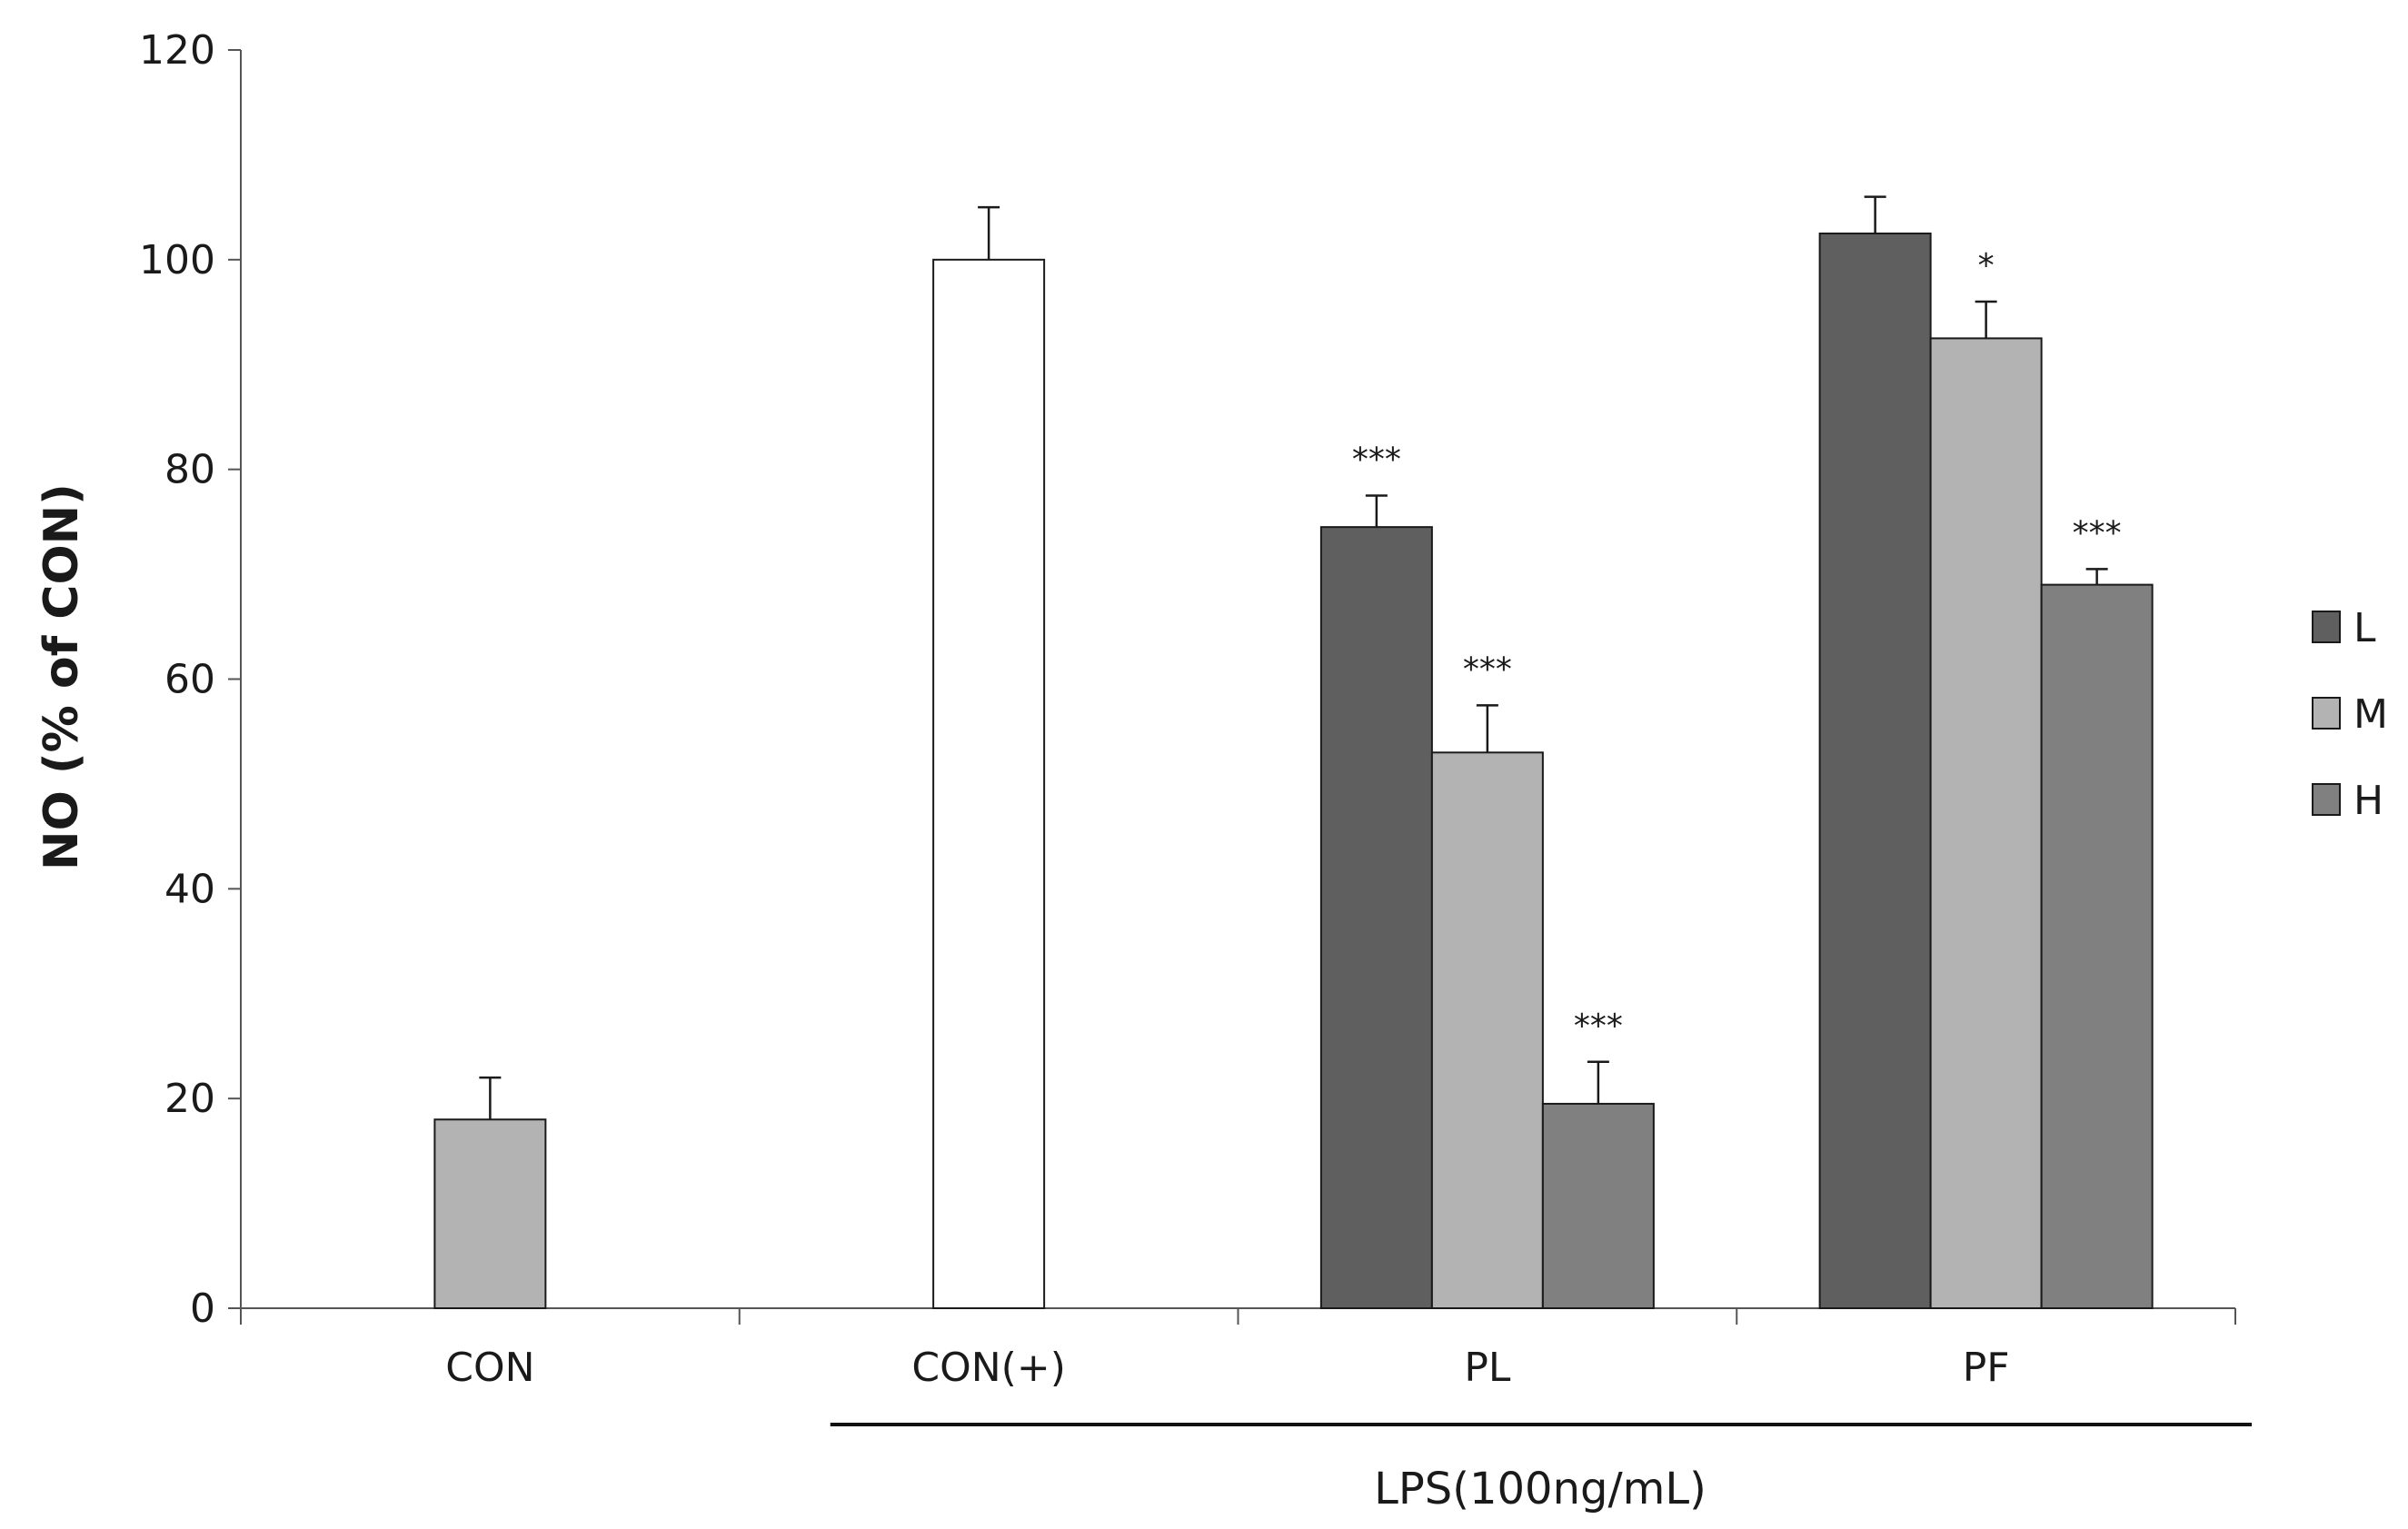 This screenshot has width=2408, height=1529. What do you see at coordinates (2368, 801) in the screenshot?
I see `legend-label: H` at bounding box center [2368, 801].